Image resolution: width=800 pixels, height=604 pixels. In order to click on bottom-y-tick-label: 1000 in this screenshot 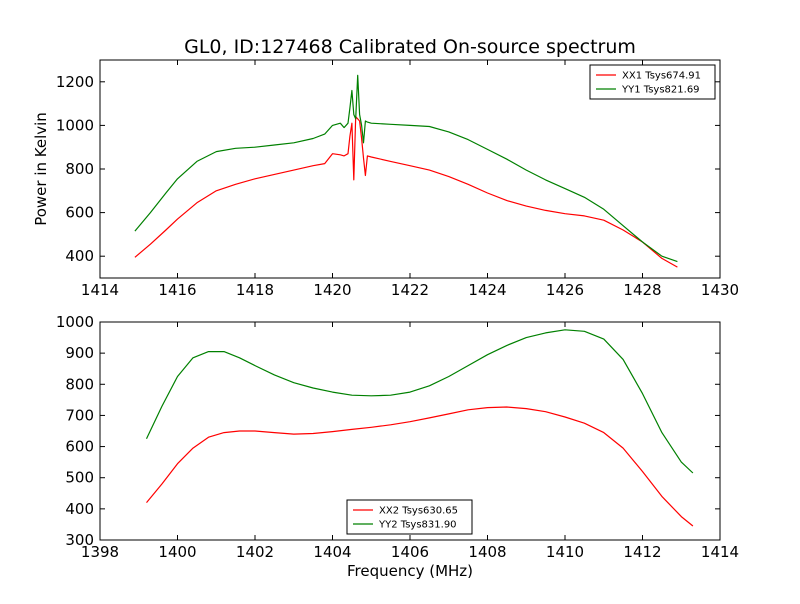, I will do `click(75, 322)`.